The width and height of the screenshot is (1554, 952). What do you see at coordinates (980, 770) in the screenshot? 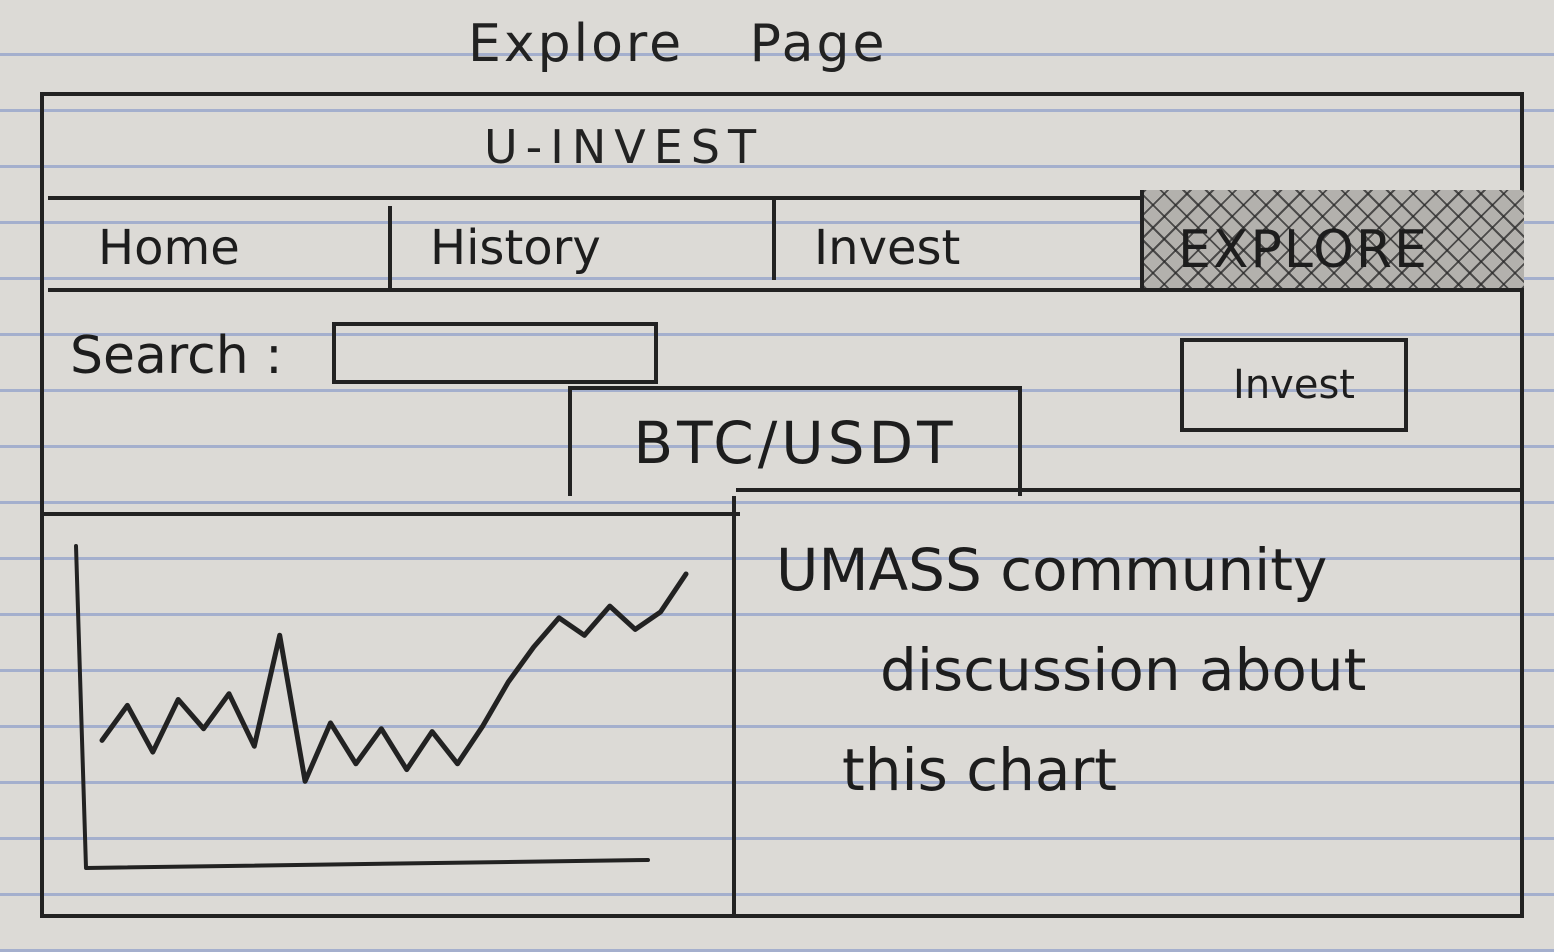
I see `discussion-line-3: this chart` at bounding box center [980, 770].